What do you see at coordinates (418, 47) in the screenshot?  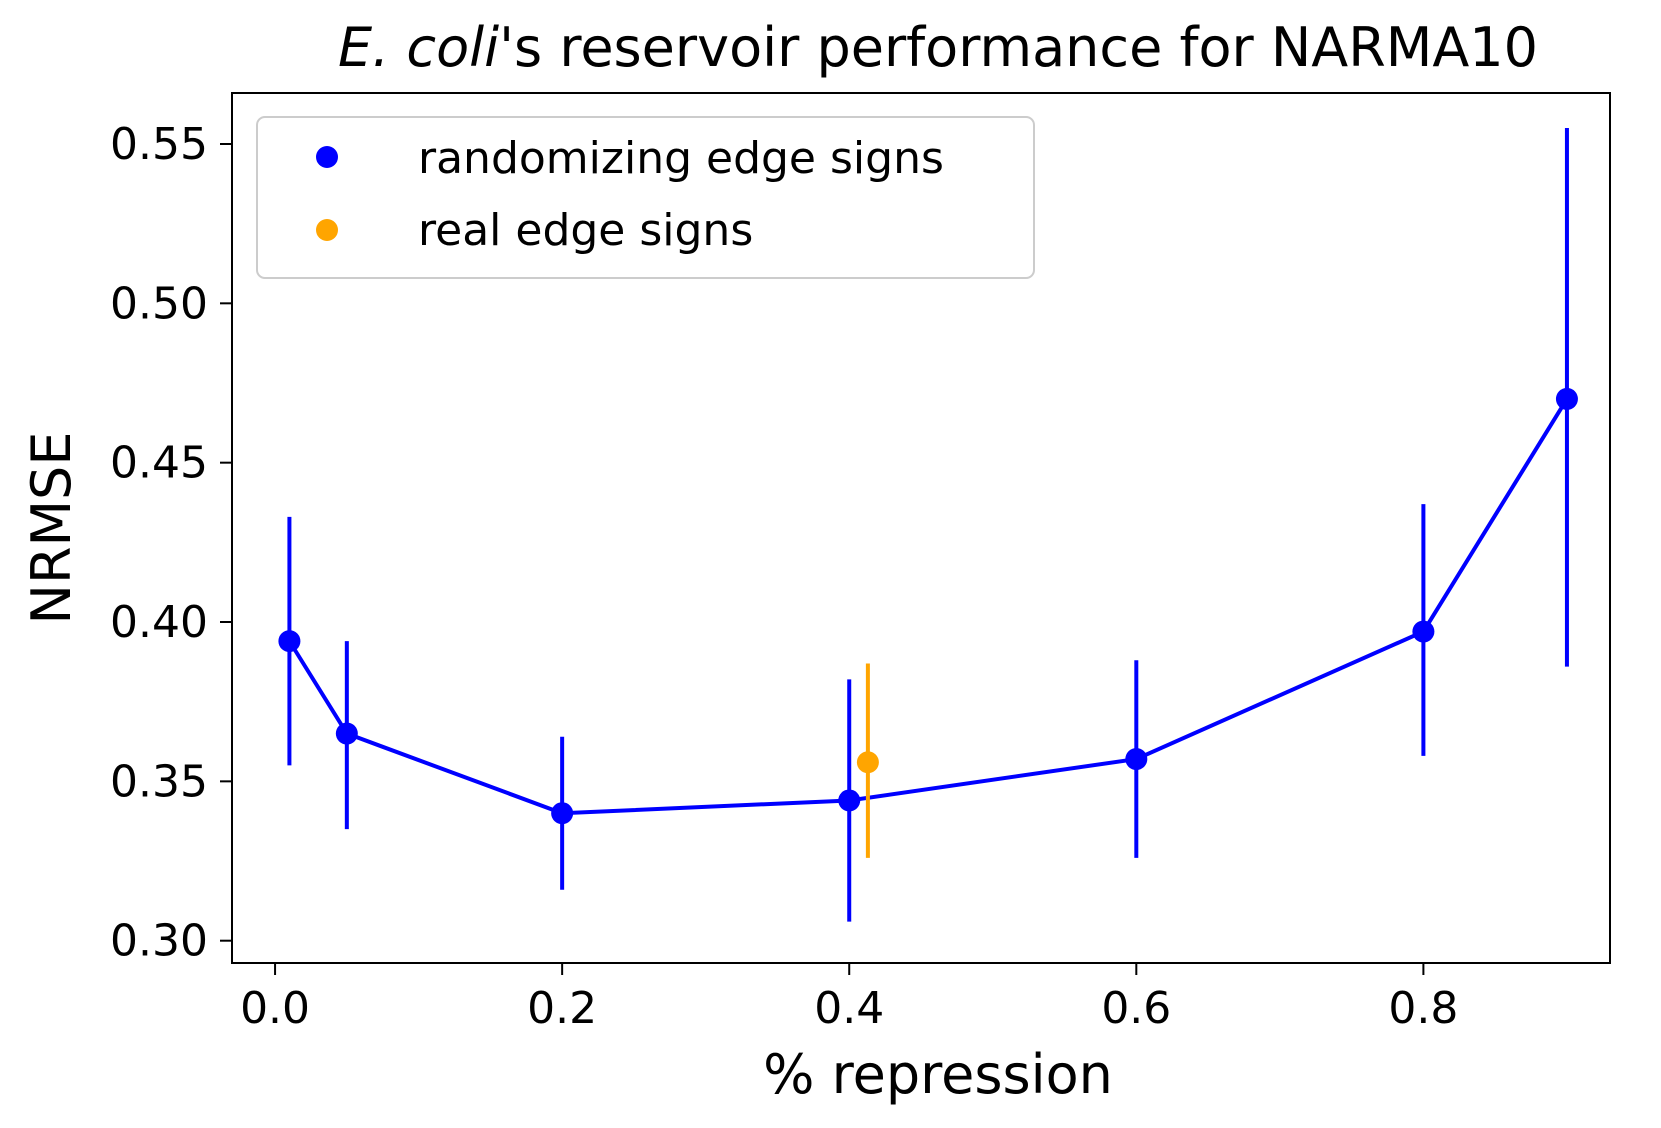 I see `chart-title-italic: E. coli` at bounding box center [418, 47].